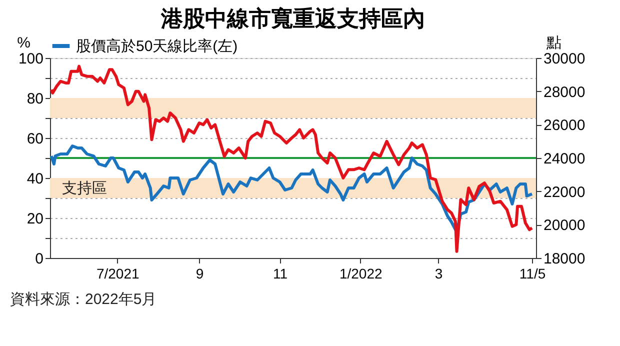  Describe the element at coordinates (35, 139) in the screenshot. I see `y-tick-label: 60` at that location.